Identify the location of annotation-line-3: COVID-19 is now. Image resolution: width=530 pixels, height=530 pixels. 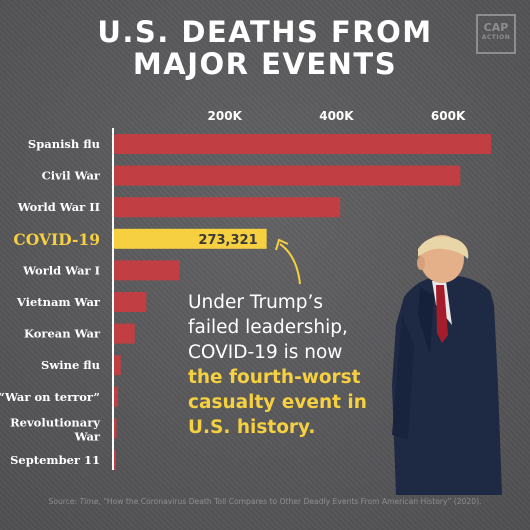
(265, 352).